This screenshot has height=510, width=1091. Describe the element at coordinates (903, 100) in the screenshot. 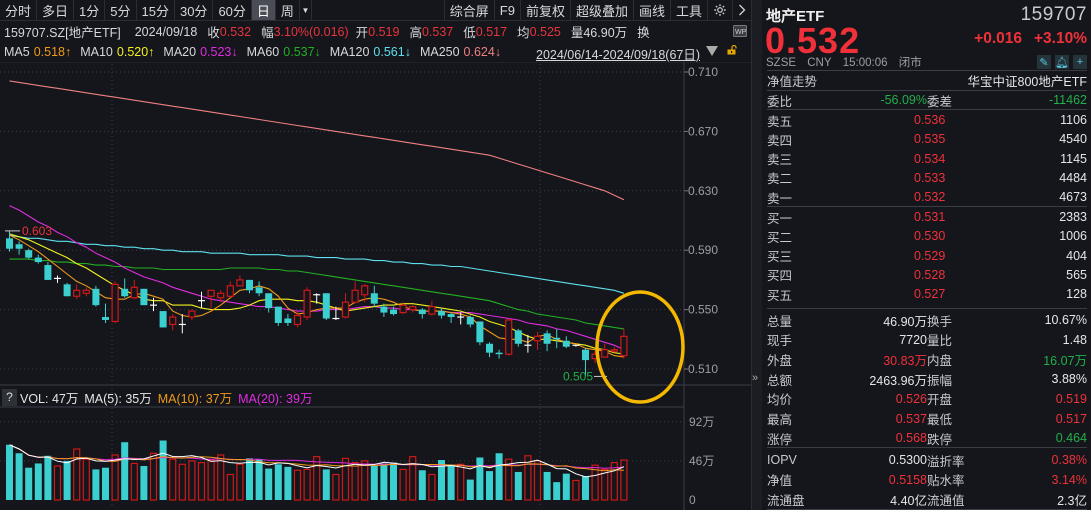

I see `order-ratio-value: -56.09%` at that location.